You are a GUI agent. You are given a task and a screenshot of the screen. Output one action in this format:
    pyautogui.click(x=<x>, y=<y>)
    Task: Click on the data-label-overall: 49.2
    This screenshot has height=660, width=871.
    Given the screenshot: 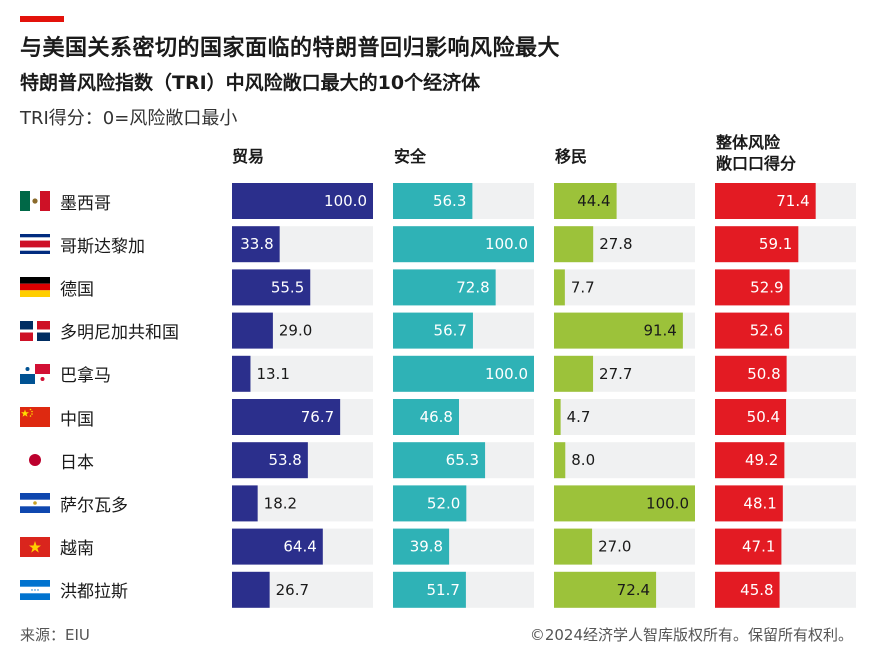 What is the action you would take?
    pyautogui.click(x=761, y=460)
    